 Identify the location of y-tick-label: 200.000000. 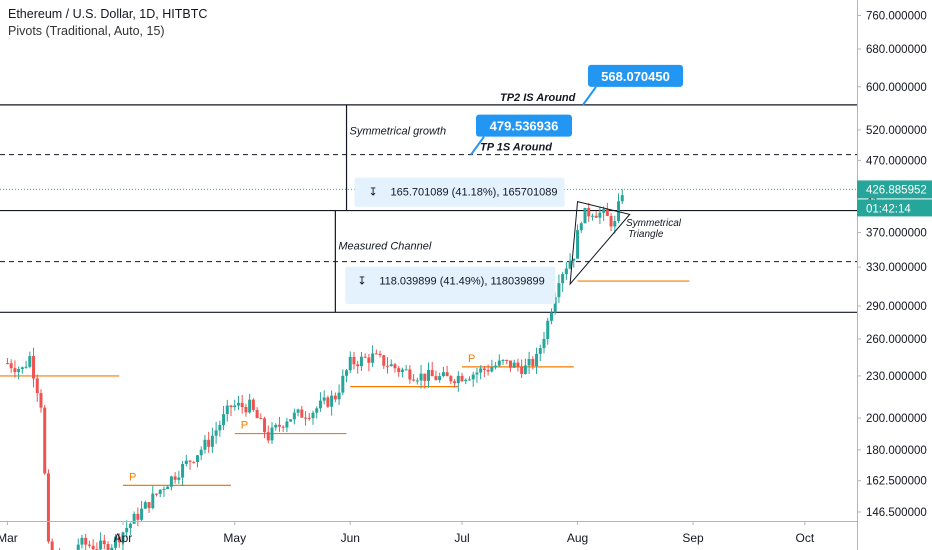
(896, 419).